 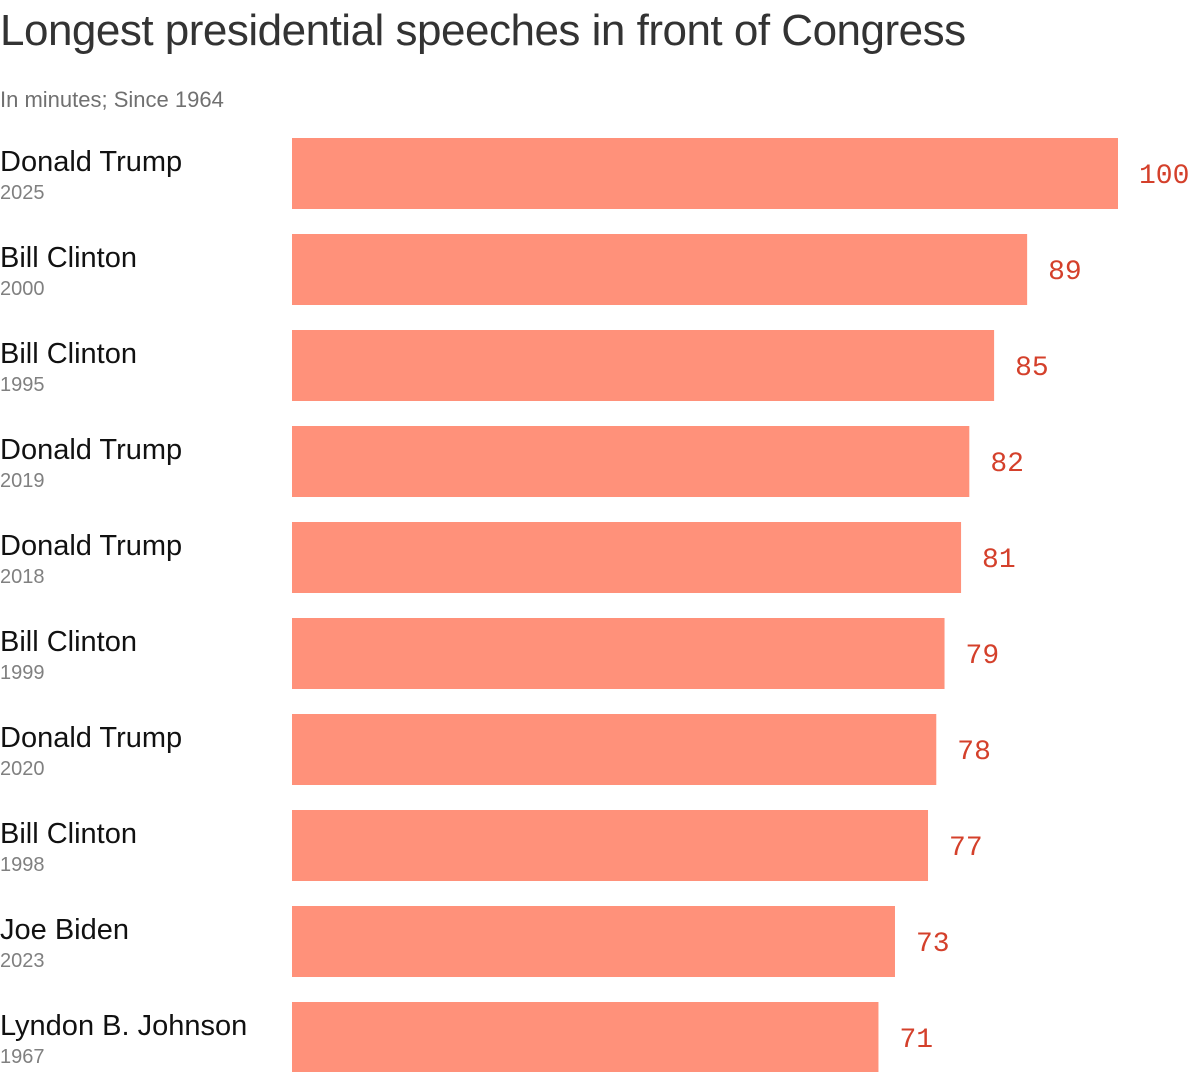 I want to click on row-year-label: 2020, so click(x=22, y=769).